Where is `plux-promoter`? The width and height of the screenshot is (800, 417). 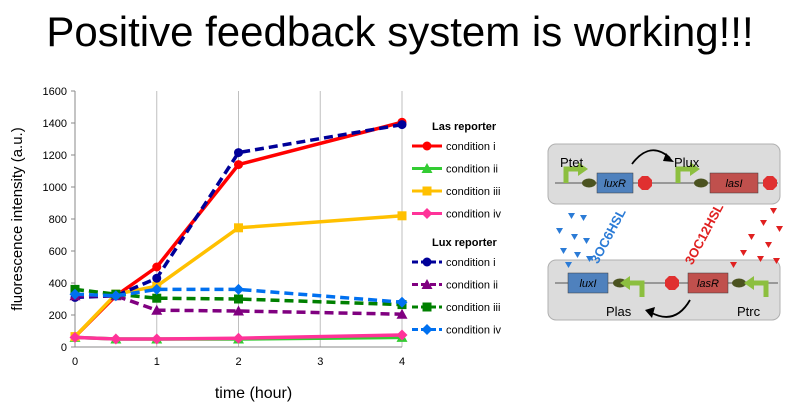
plux-promoter is located at coordinates (682, 174).